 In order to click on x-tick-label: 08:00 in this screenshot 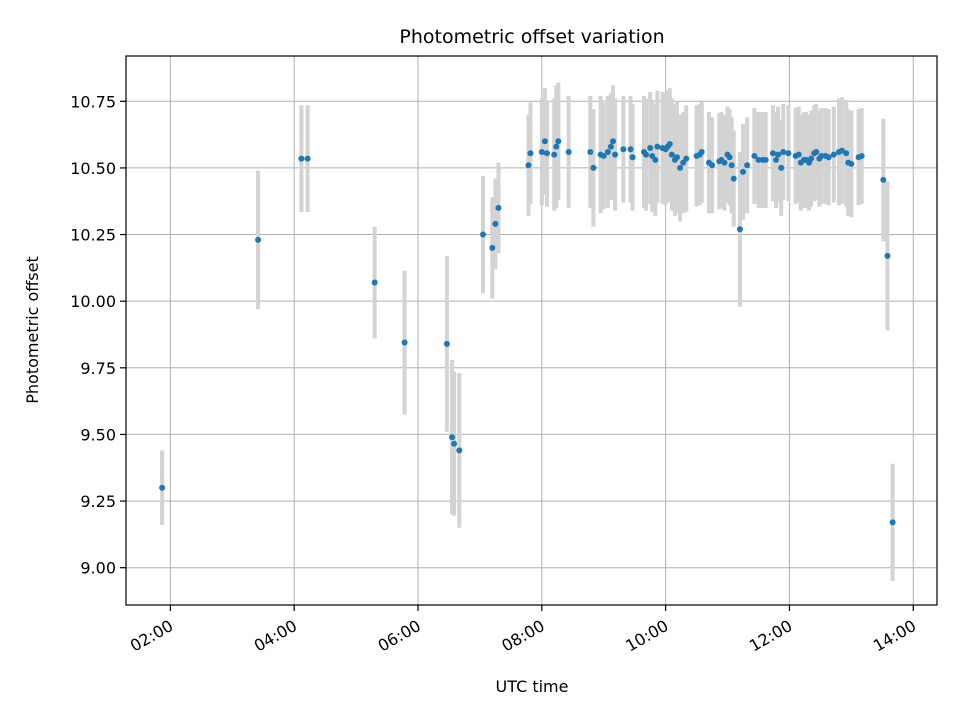, I will do `click(522, 636)`.